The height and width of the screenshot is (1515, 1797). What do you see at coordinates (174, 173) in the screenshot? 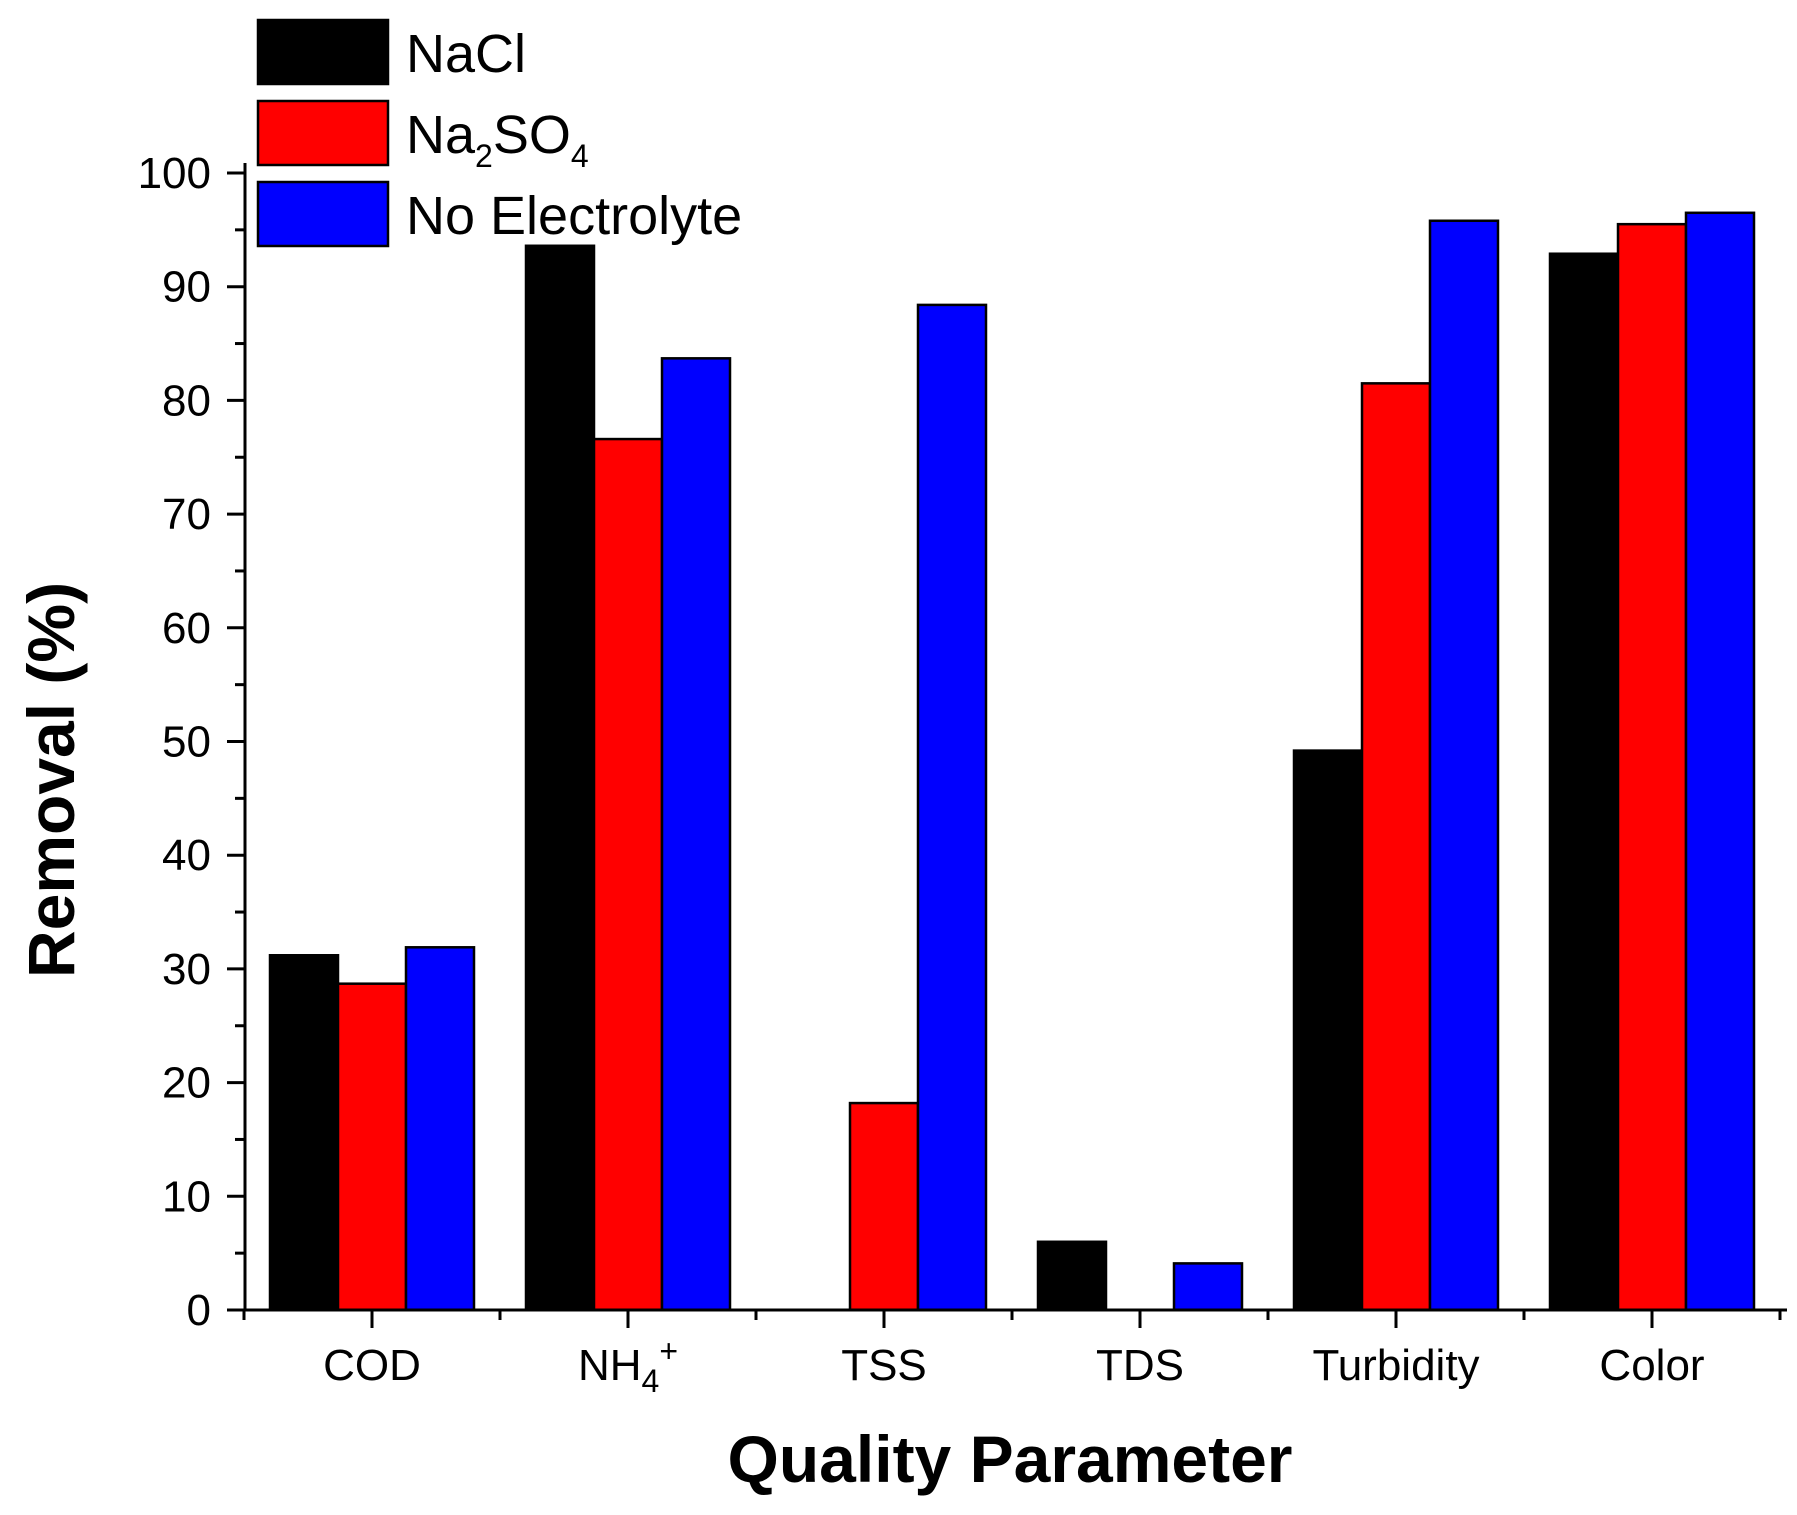
I see `y-tick-label: 100` at bounding box center [174, 173].